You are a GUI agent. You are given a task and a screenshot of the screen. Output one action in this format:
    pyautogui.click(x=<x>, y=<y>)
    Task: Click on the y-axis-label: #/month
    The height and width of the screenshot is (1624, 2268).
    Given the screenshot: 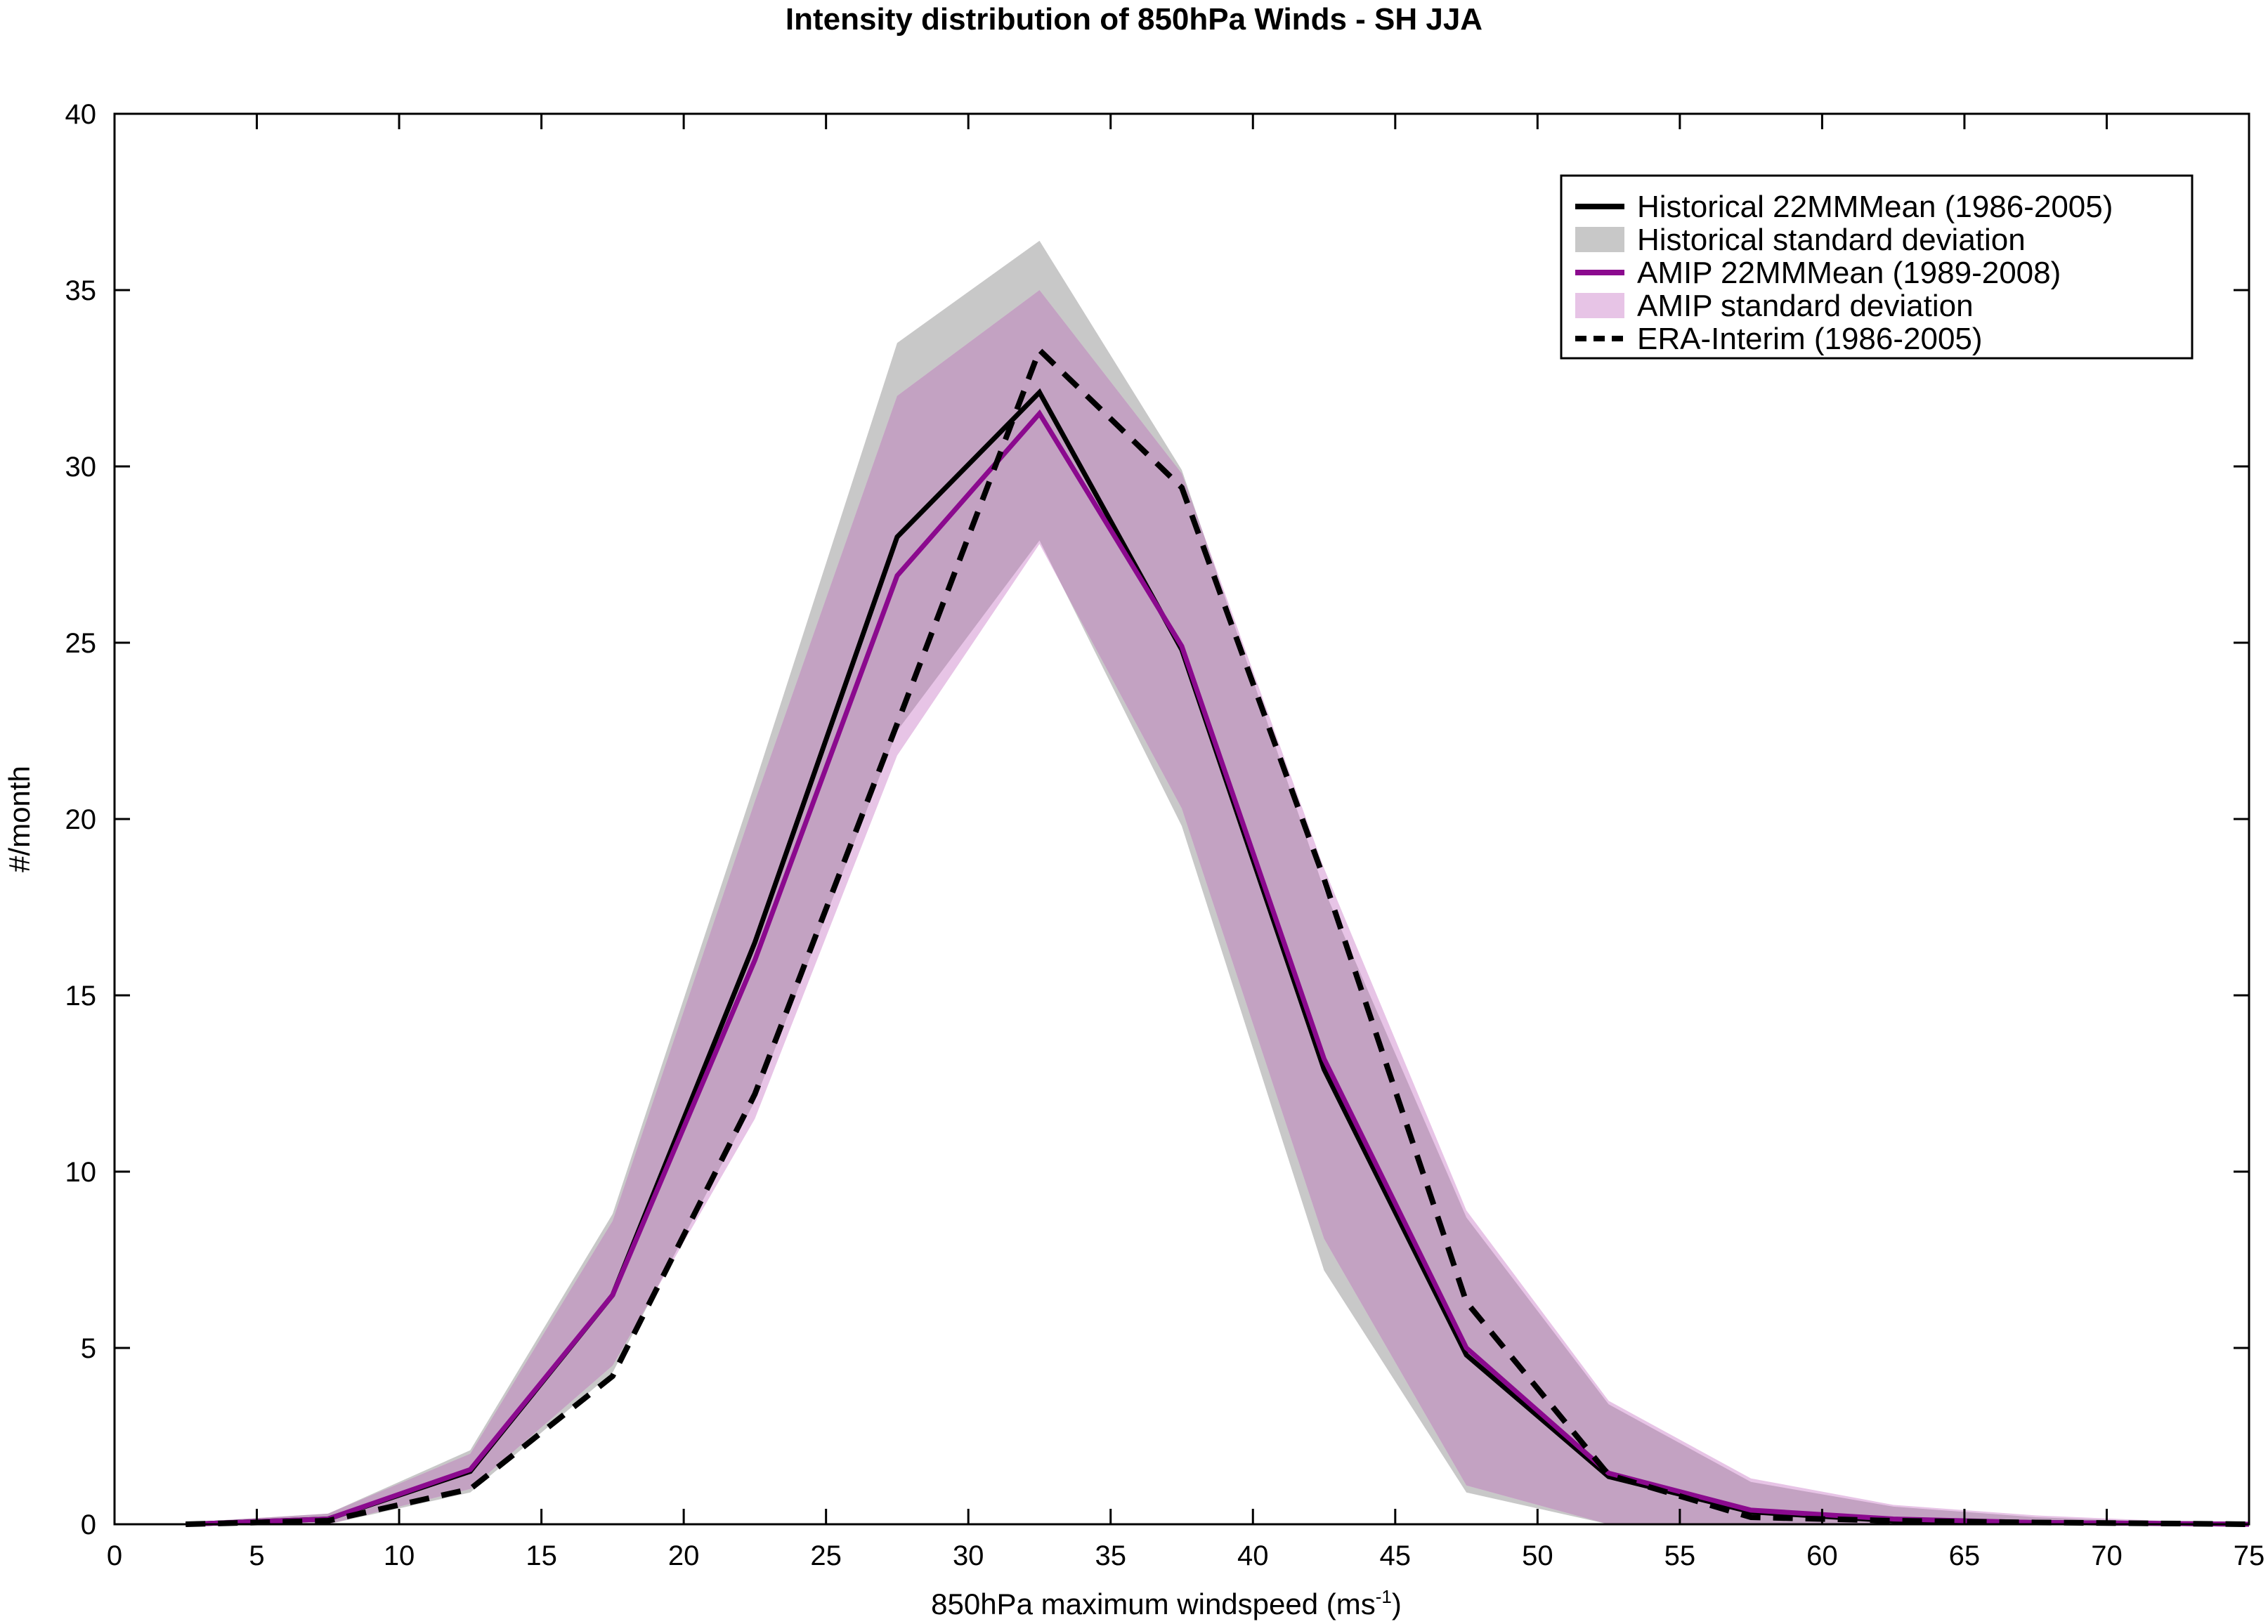 What is the action you would take?
    pyautogui.click(x=19, y=819)
    